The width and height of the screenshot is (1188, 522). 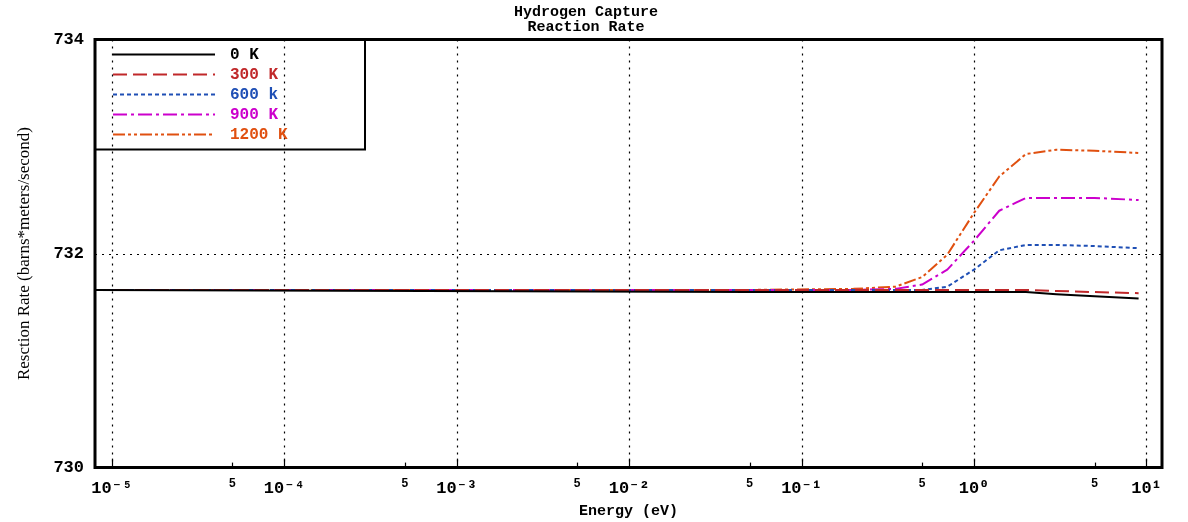 What do you see at coordinates (801, 489) in the screenshot?
I see `x-tick-label: 10⁻¹` at bounding box center [801, 489].